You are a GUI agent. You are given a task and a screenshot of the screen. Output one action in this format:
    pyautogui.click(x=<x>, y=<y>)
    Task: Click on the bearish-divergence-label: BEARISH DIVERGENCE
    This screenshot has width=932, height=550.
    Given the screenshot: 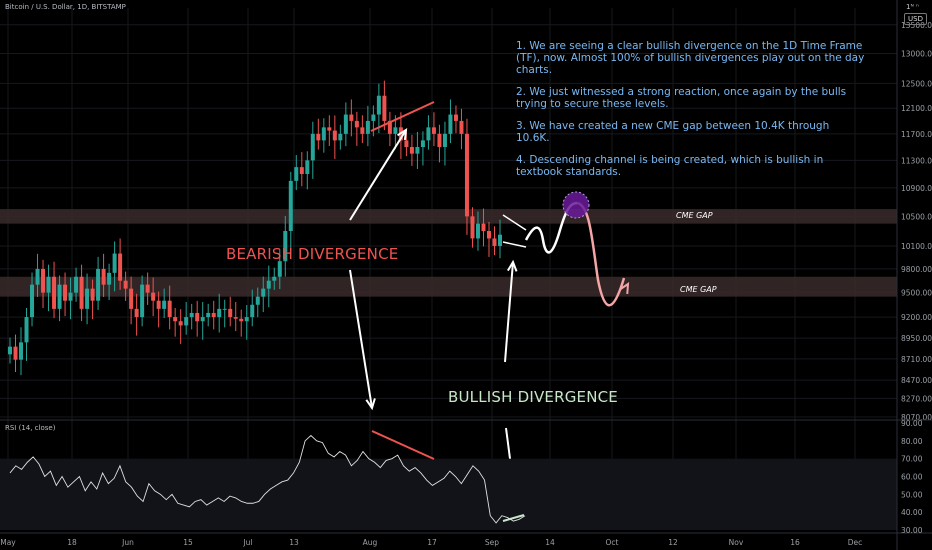 What is the action you would take?
    pyautogui.click(x=312, y=254)
    